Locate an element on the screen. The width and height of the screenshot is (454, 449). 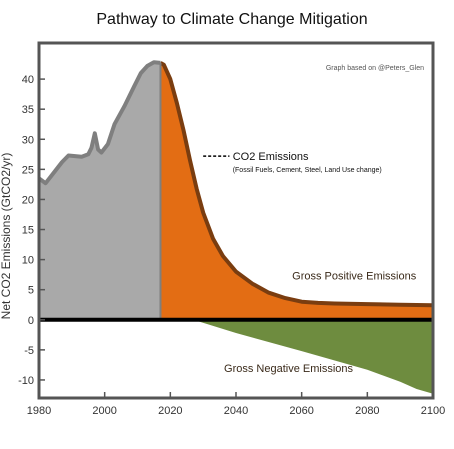
y-tick-label: 5 is located at coordinates (31, 291).